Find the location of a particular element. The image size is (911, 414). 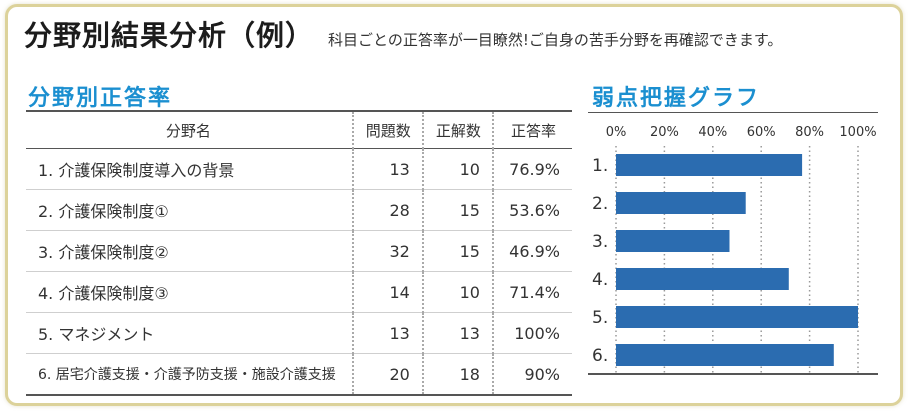

table-row: 4. 介護保険制度③ 14 10 71.4% is located at coordinates (299, 292).